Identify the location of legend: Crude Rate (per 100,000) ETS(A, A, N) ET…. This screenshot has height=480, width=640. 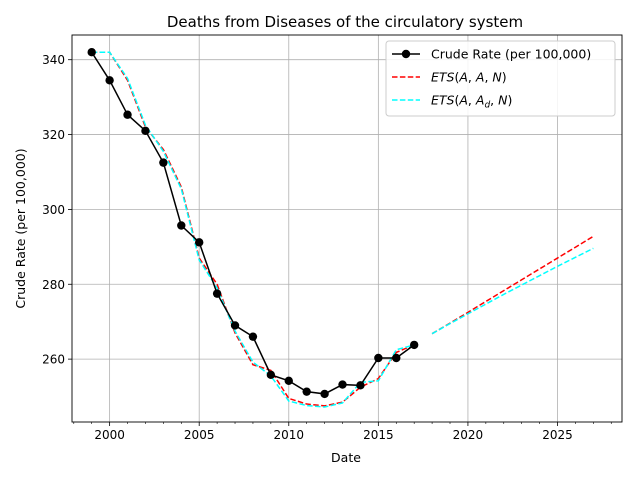
(500, 78).